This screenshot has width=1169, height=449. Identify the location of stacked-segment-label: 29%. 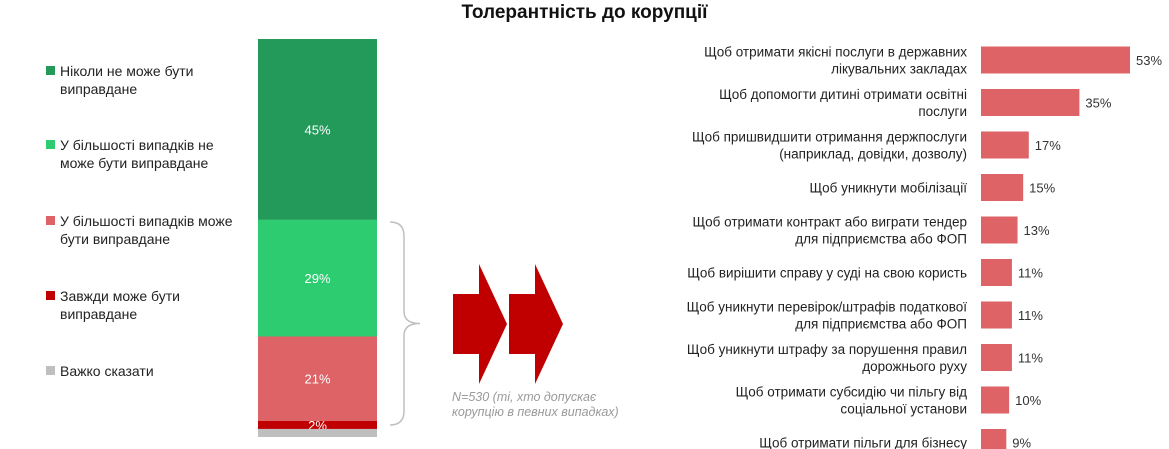
(317, 278).